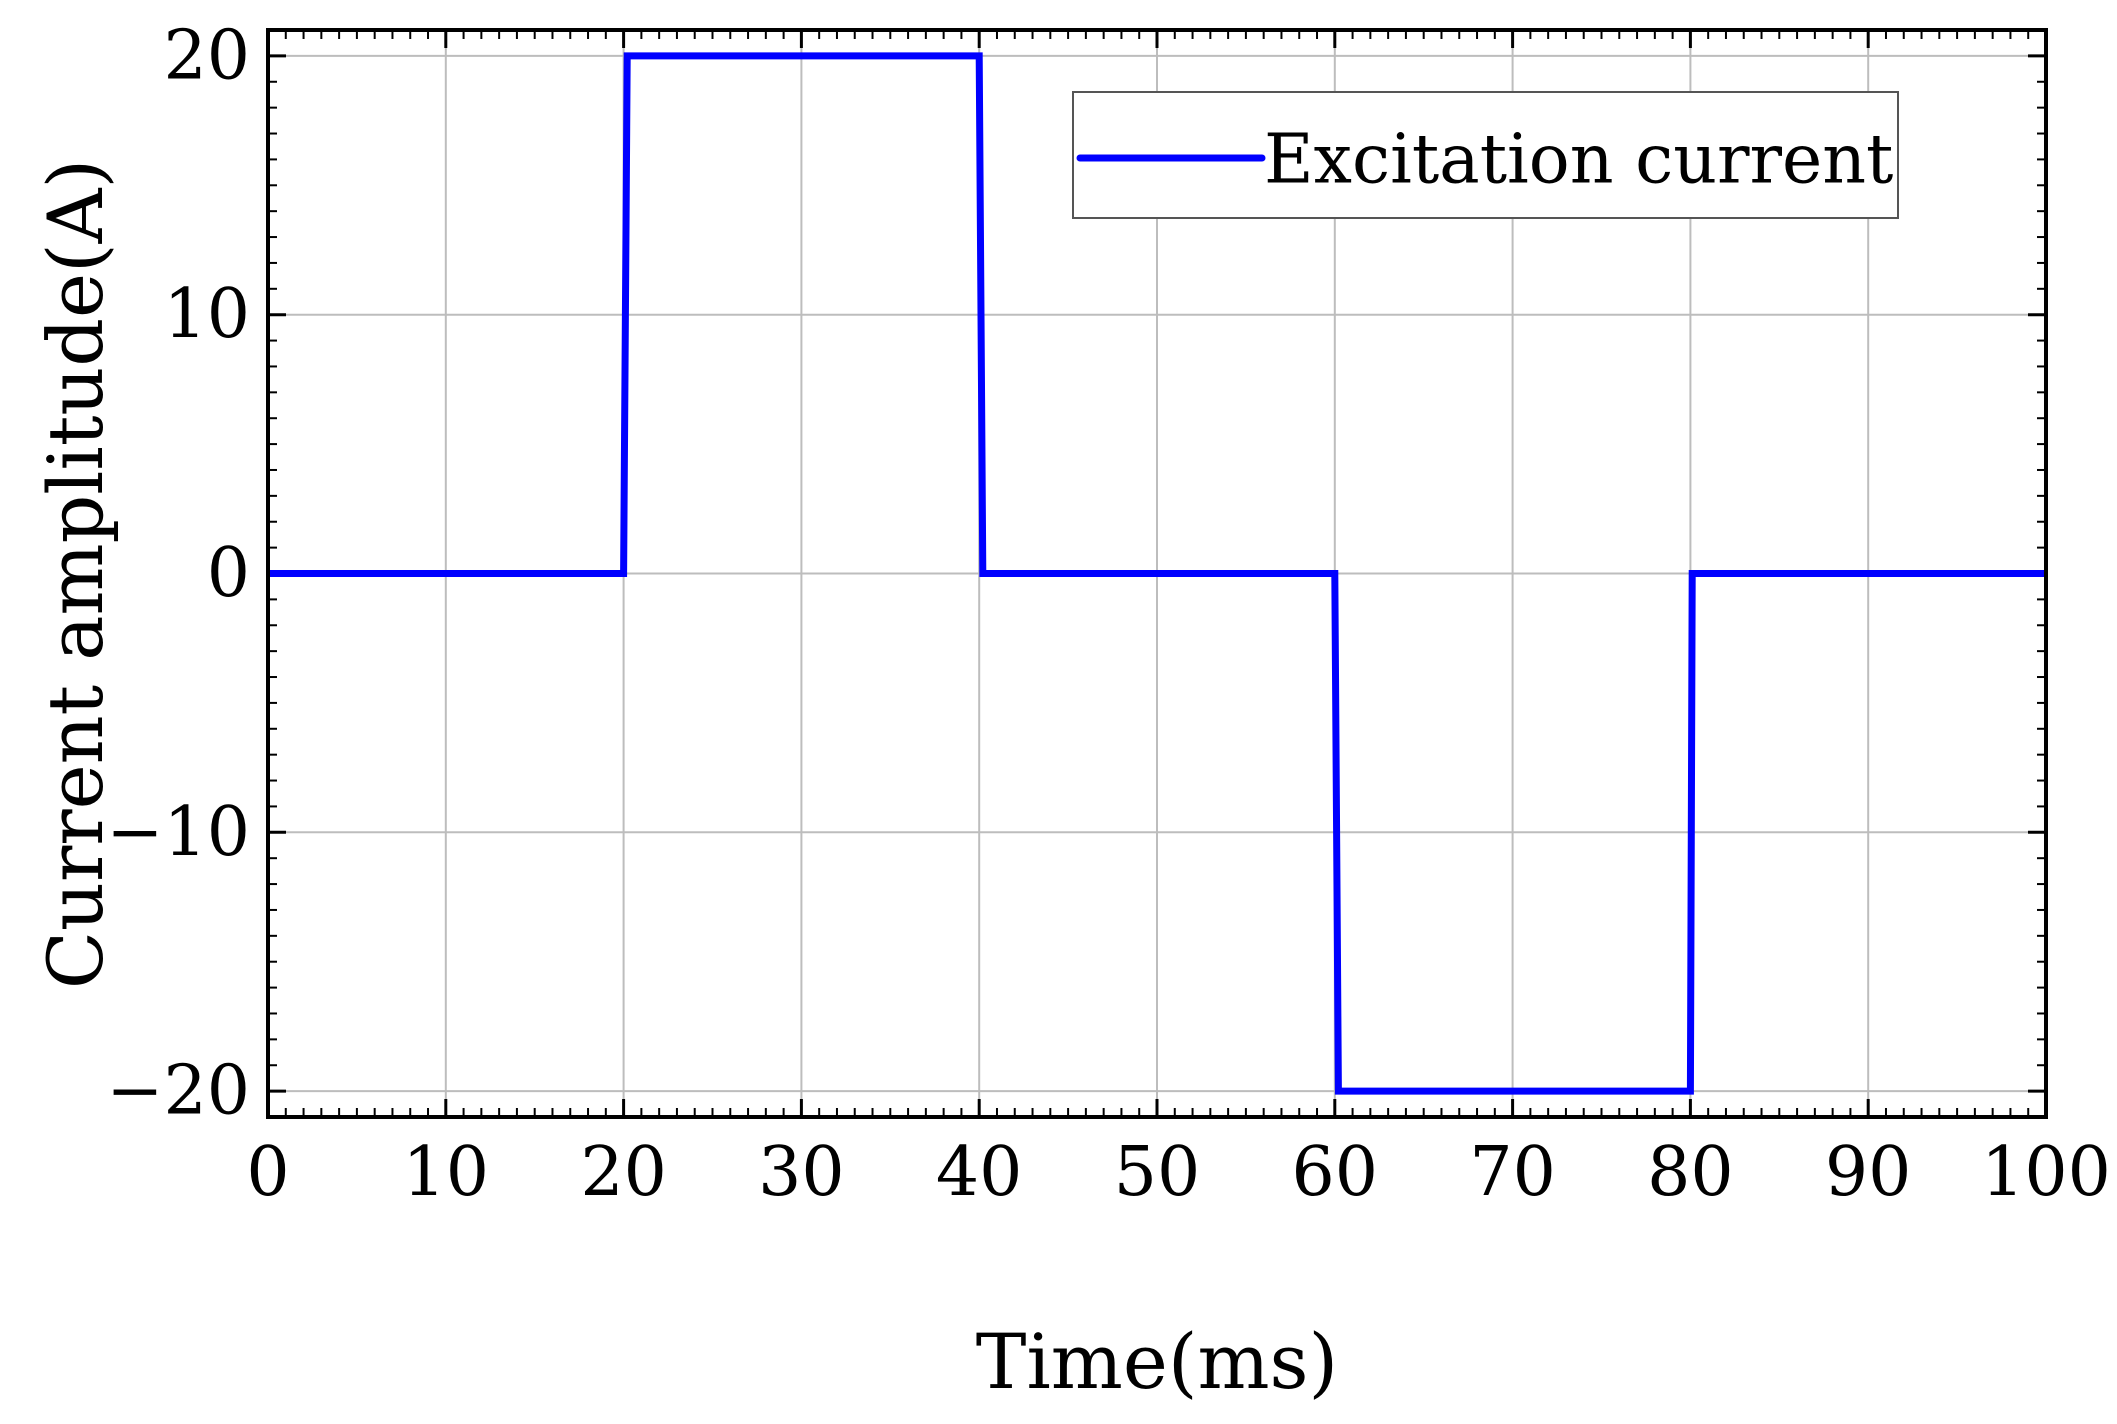 This screenshot has height=1424, width=2117. I want to click on y-tick-label: 10, so click(206, 314).